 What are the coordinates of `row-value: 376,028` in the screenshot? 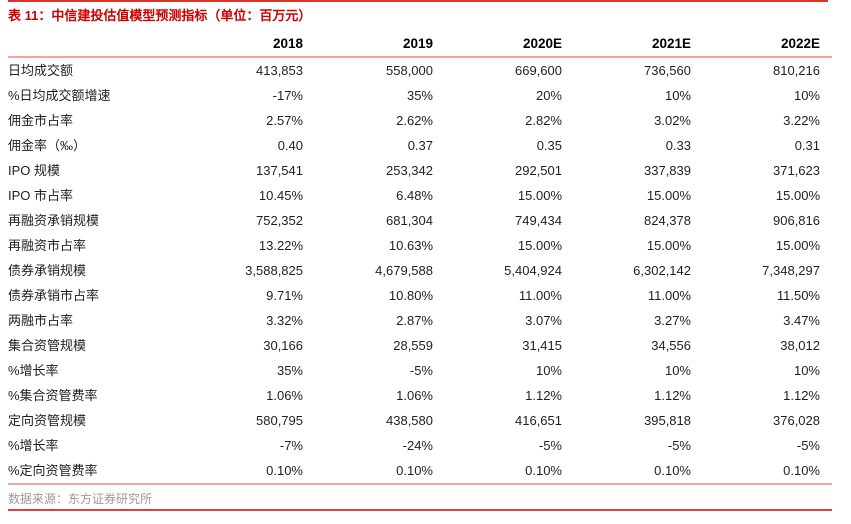 It's located at (796, 420).